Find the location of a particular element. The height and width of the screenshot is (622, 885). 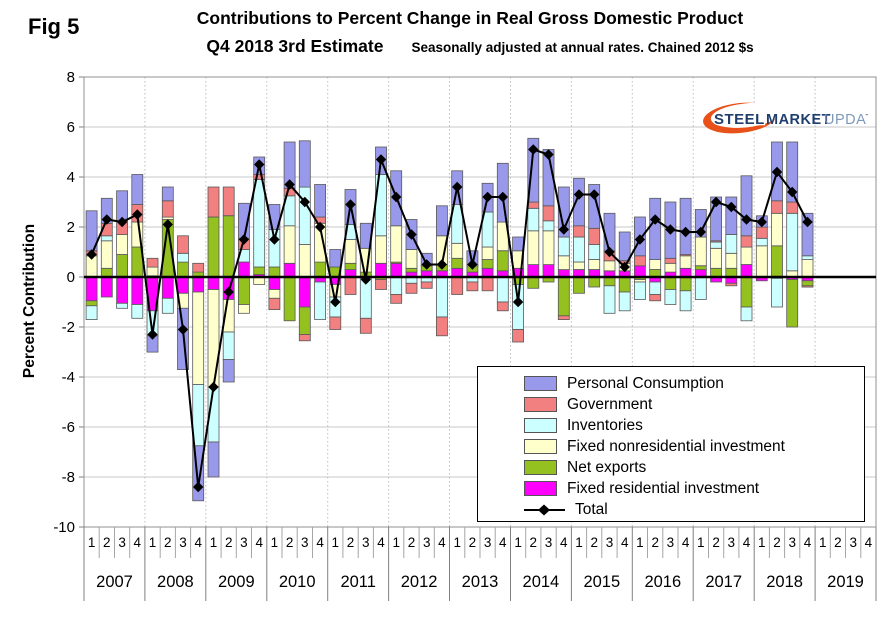

legend-item-personal-consumption: Personal Consumption is located at coordinates (694, 383).